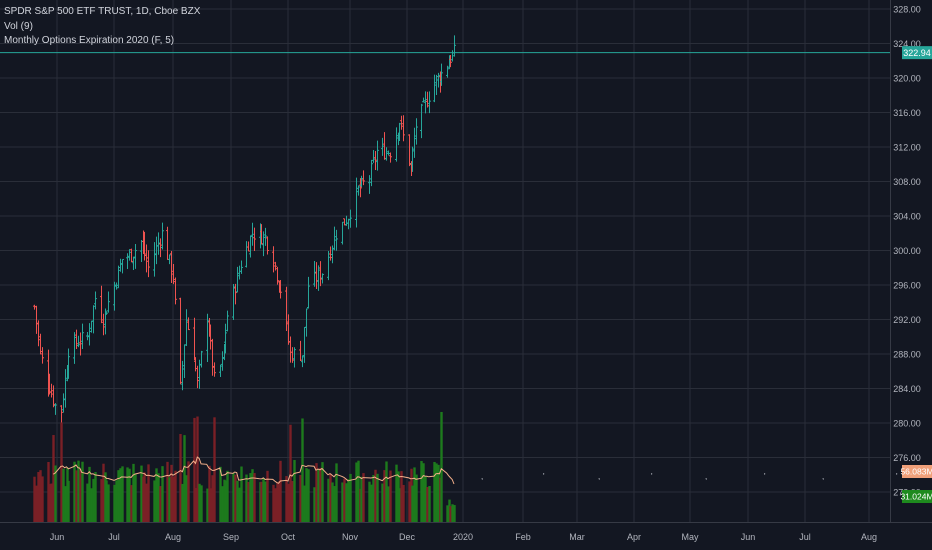 This screenshot has width=932, height=550. What do you see at coordinates (907, 424) in the screenshot?
I see `price-tick-label: 280.00` at bounding box center [907, 424].